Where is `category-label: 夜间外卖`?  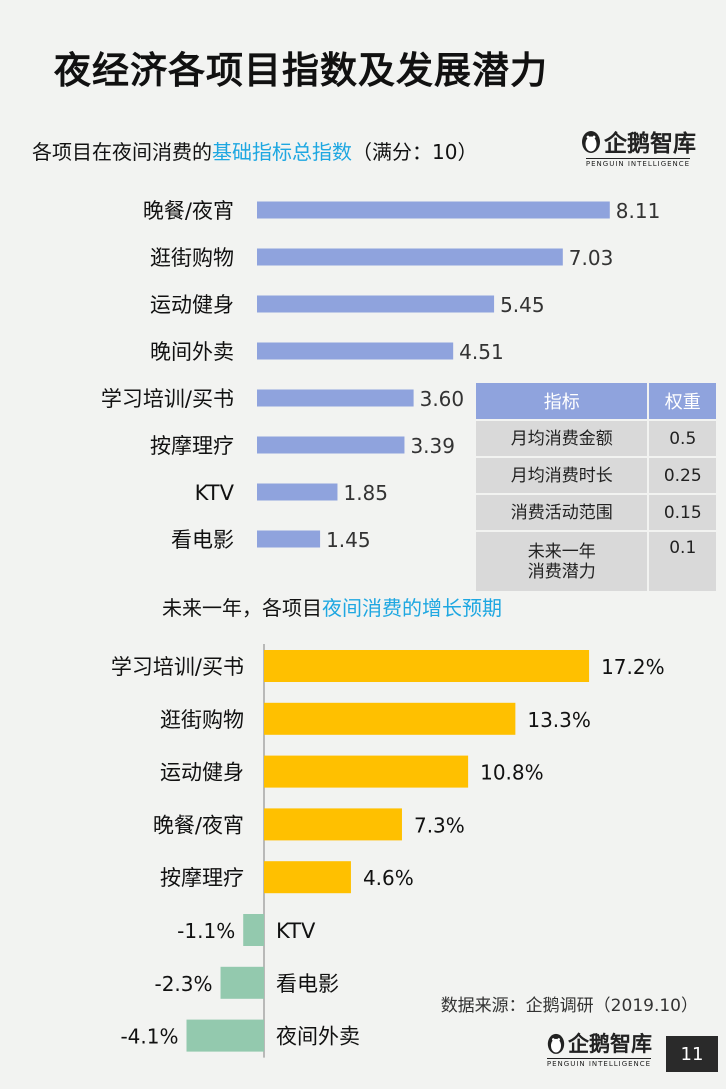
category-label: 夜间外卖 is located at coordinates (318, 1037).